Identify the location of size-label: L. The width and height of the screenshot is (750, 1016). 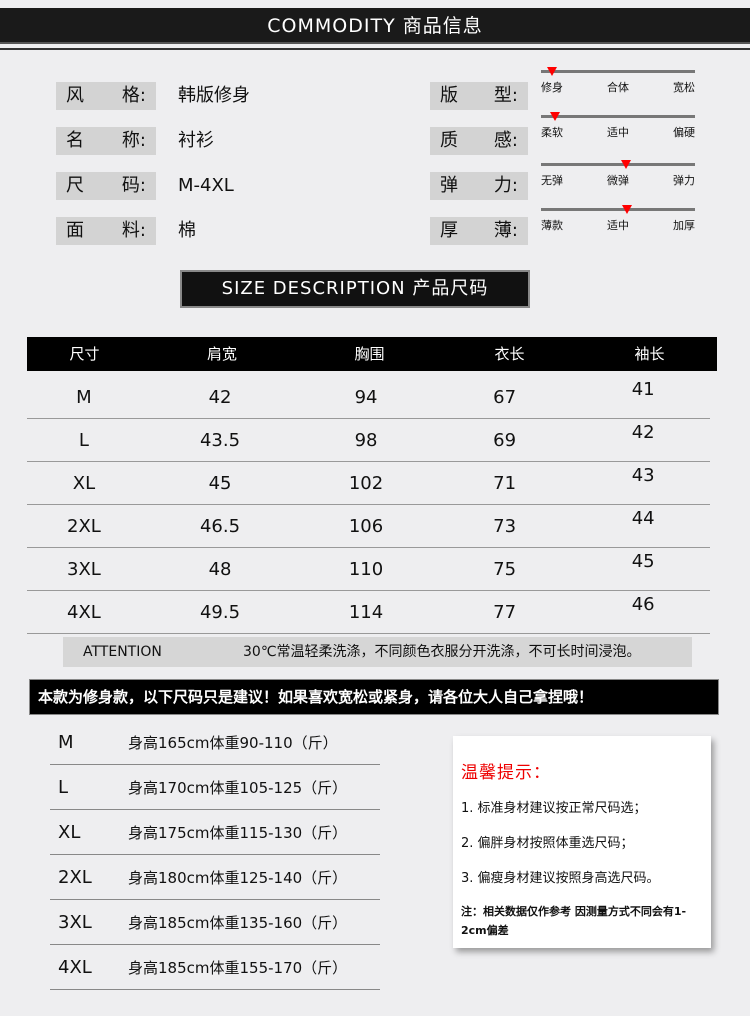
(63, 787).